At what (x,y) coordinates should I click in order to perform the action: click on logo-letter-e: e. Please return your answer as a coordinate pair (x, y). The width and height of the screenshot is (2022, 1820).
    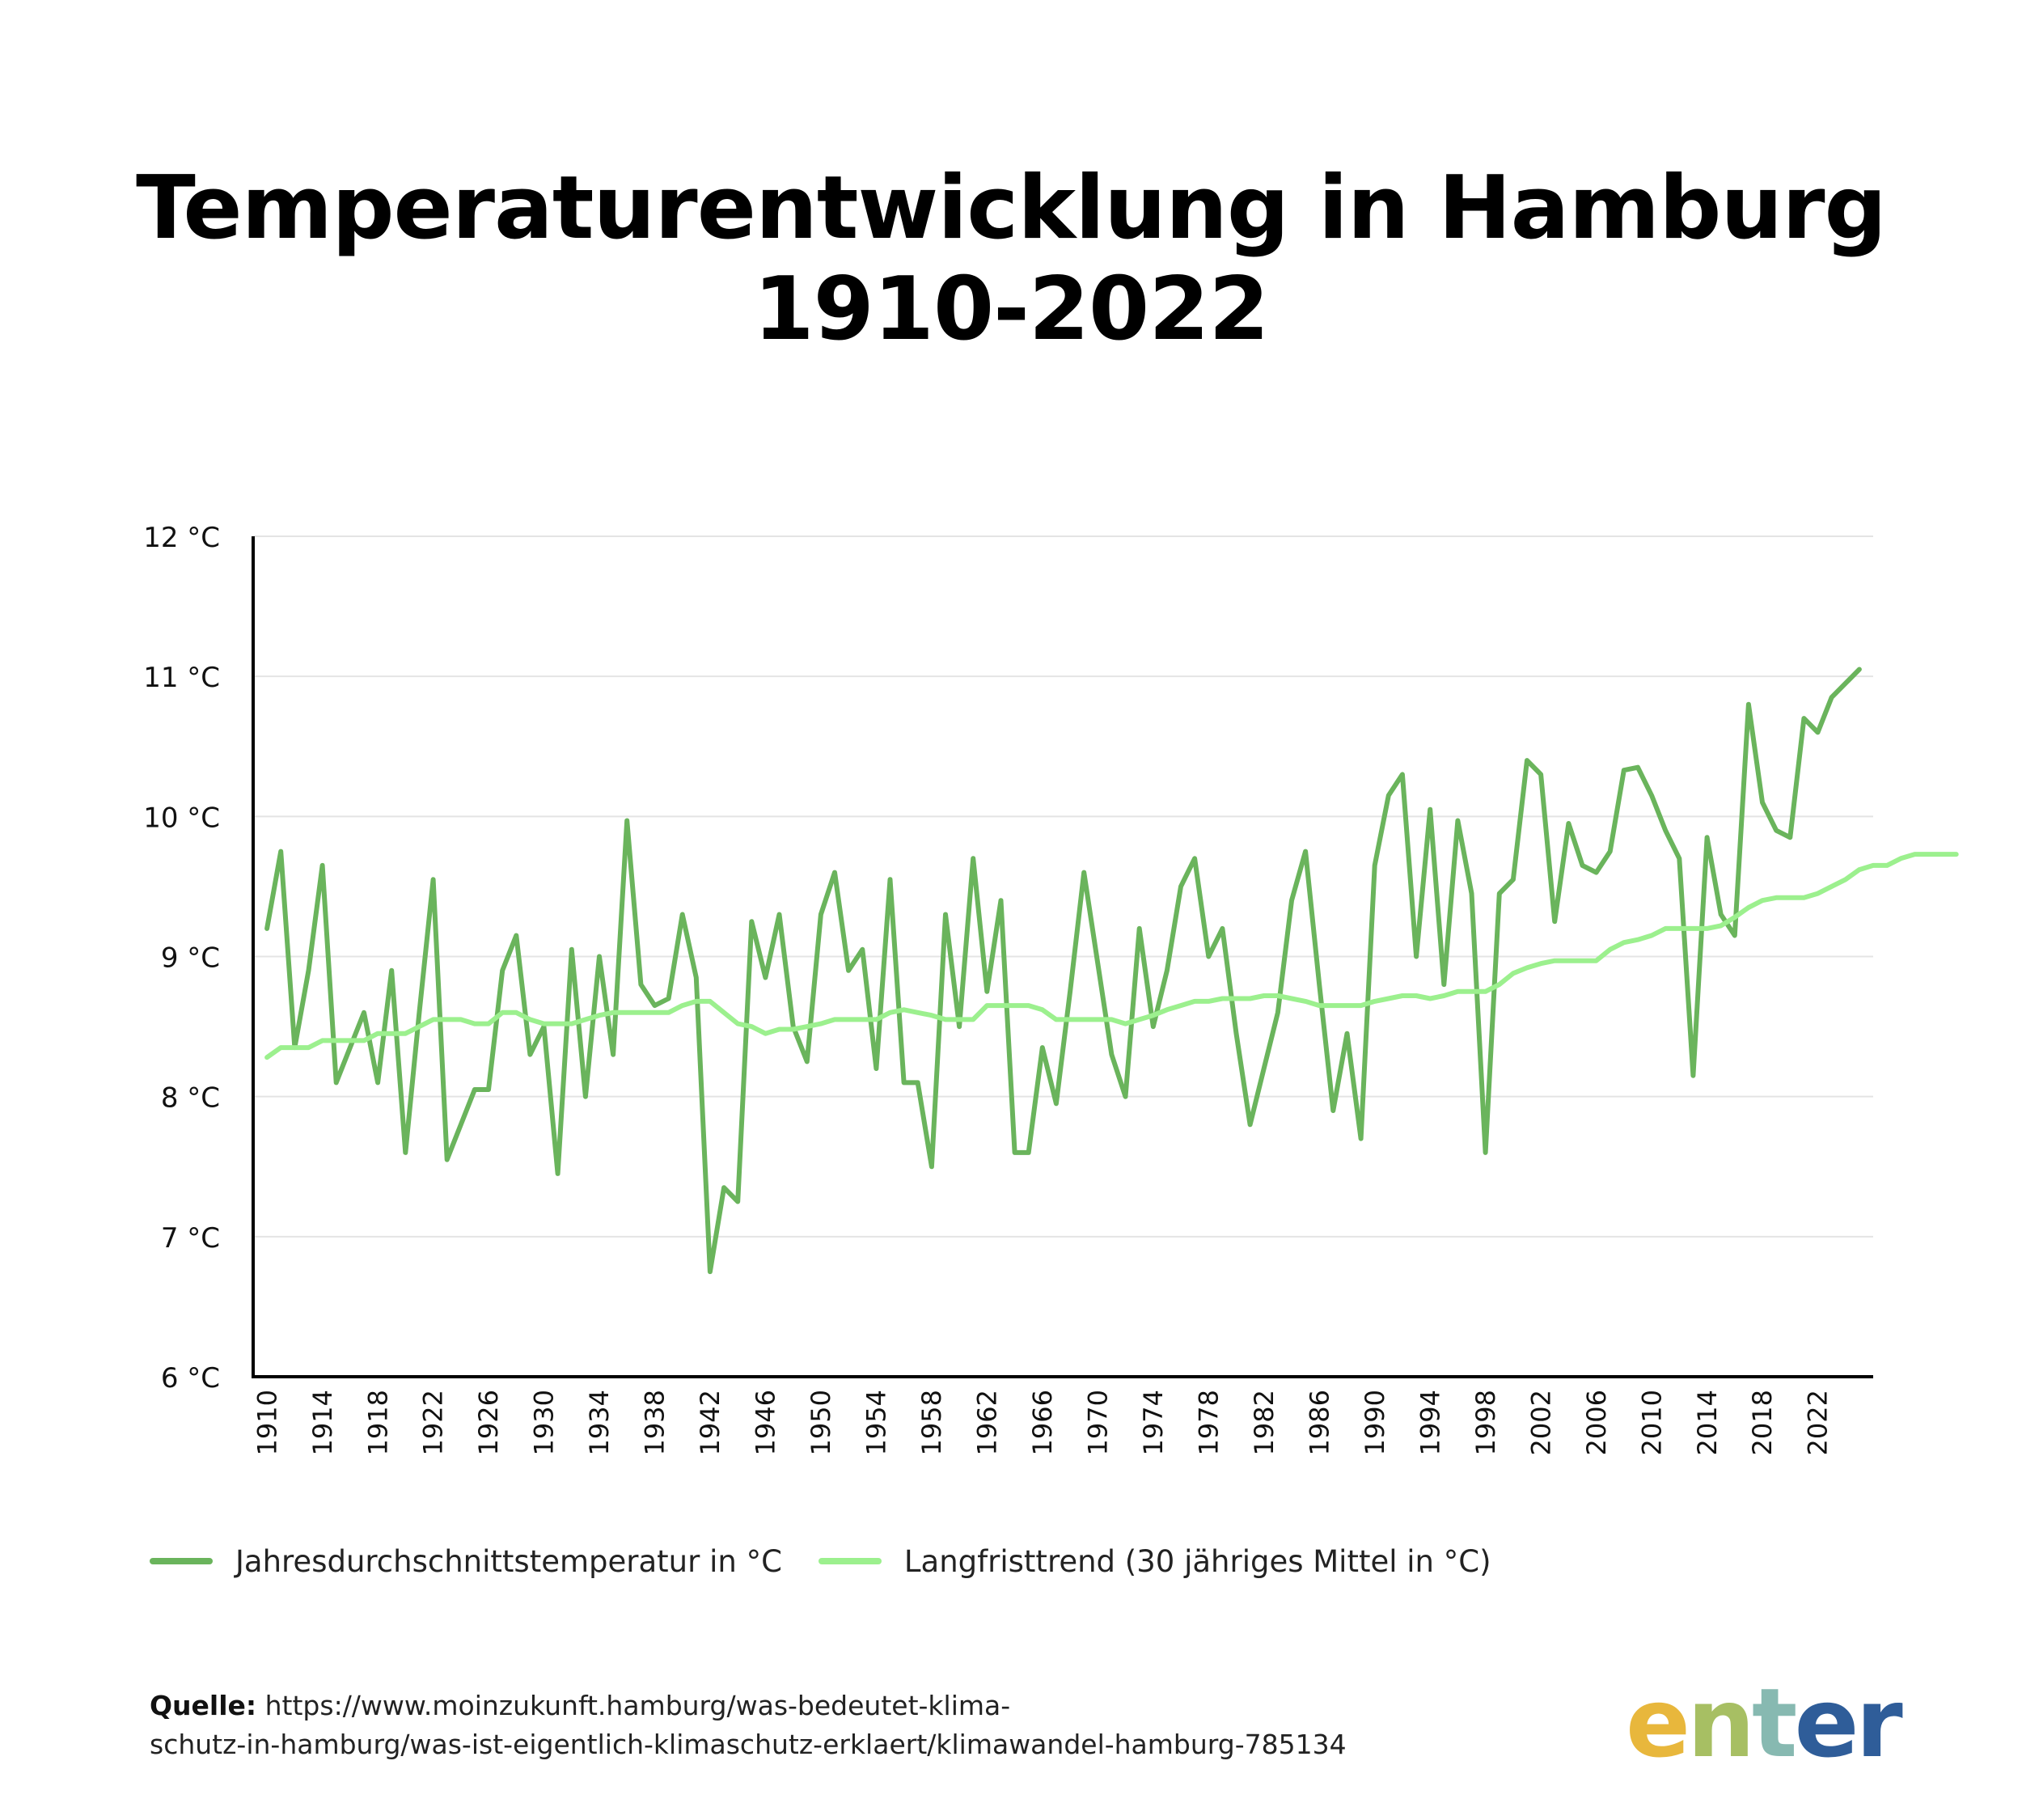
    Looking at the image, I should click on (1658, 1723).